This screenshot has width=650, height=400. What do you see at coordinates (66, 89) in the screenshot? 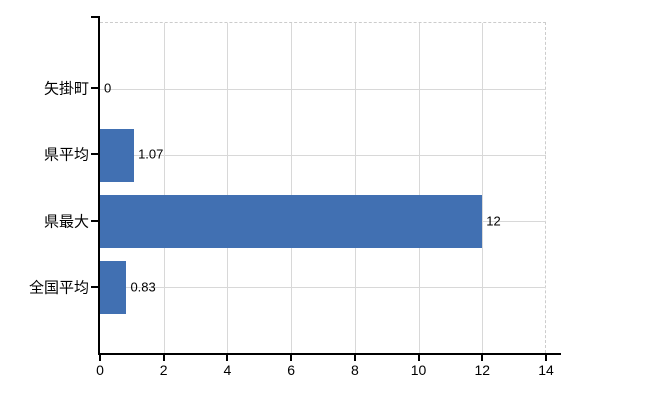
I see `category-label: 矢掛町` at bounding box center [66, 89].